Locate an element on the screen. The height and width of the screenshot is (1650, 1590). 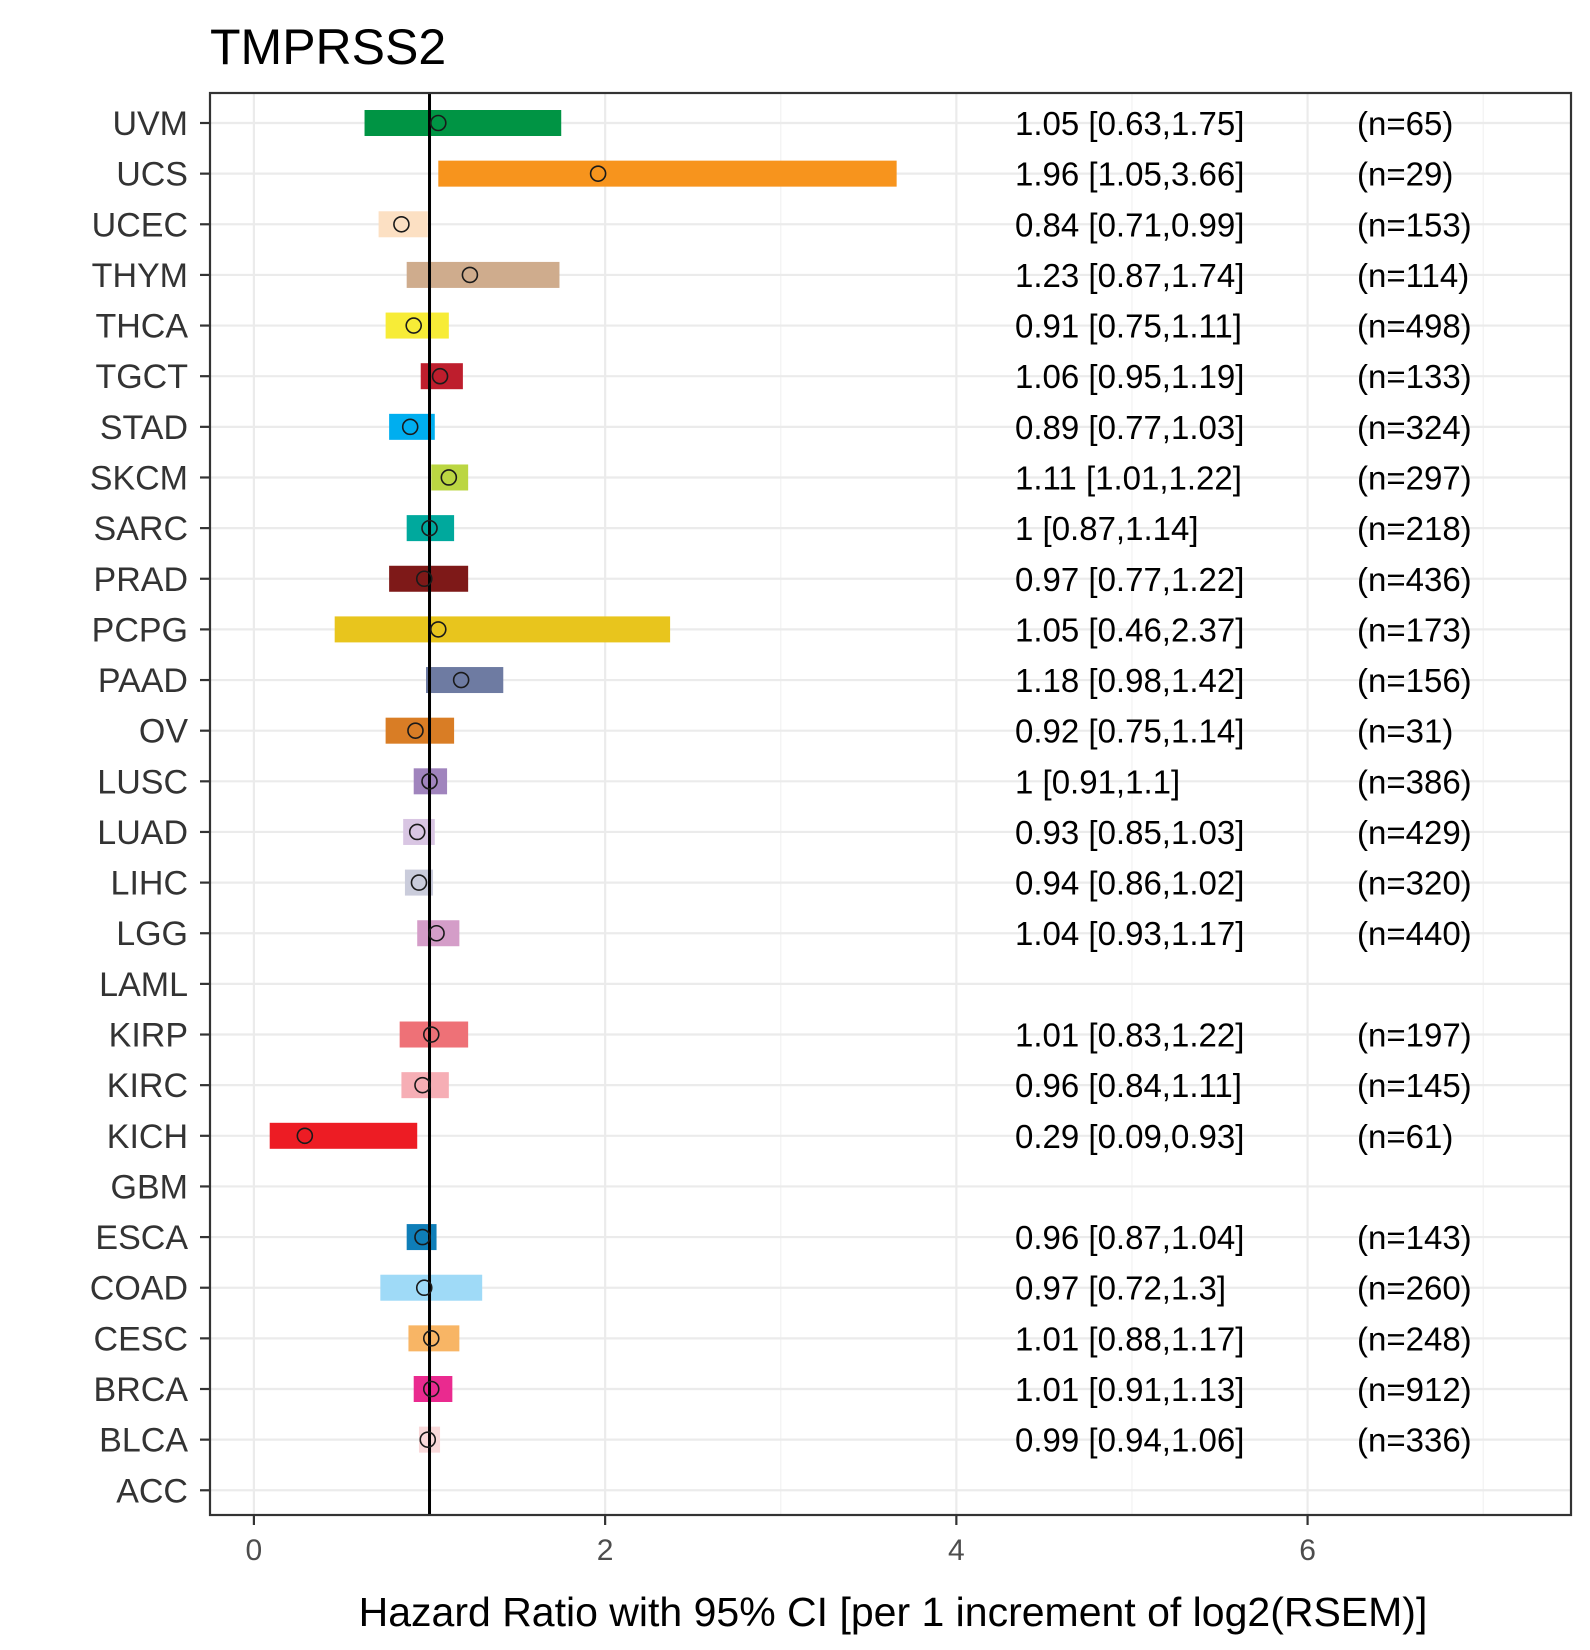
y-tick-label-paad: PAAD is located at coordinates (143, 681).